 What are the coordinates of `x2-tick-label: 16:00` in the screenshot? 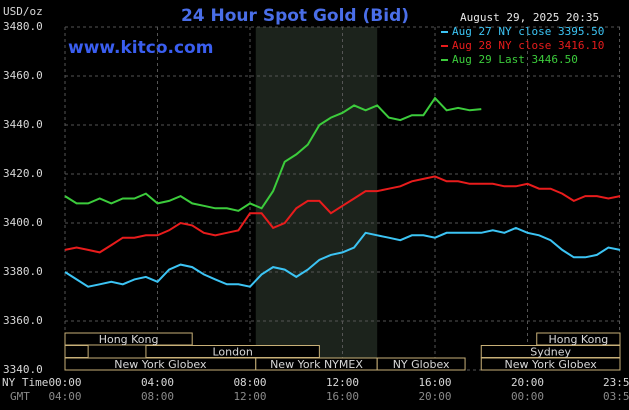 It's located at (342, 396).